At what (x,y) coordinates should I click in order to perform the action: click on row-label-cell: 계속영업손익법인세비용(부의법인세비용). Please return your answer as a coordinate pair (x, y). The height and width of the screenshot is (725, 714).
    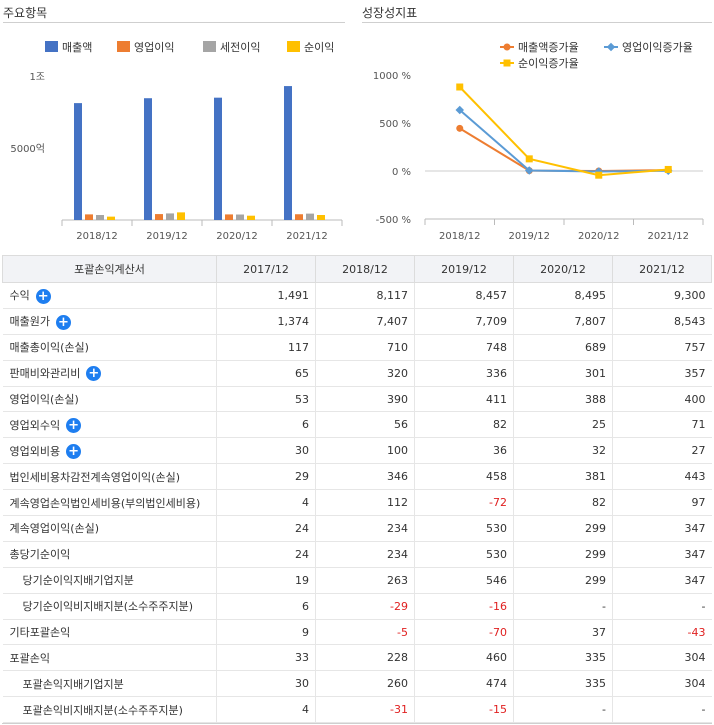
    Looking at the image, I should click on (109, 503).